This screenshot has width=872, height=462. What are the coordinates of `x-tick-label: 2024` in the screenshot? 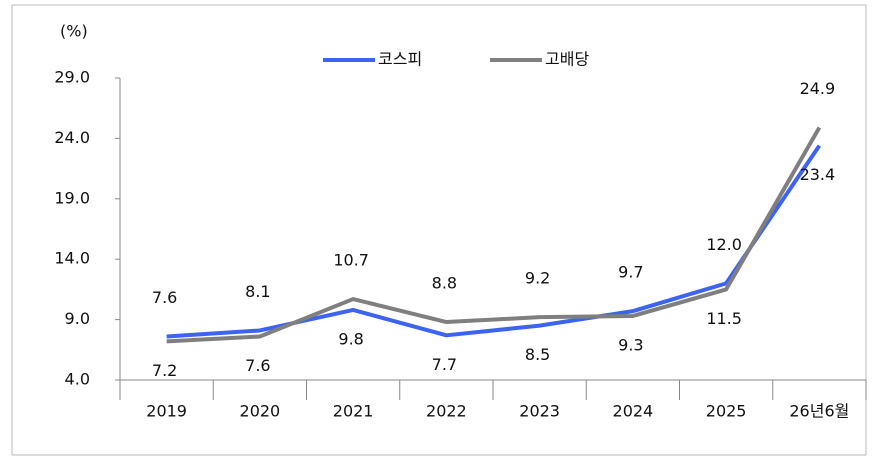 It's located at (633, 411).